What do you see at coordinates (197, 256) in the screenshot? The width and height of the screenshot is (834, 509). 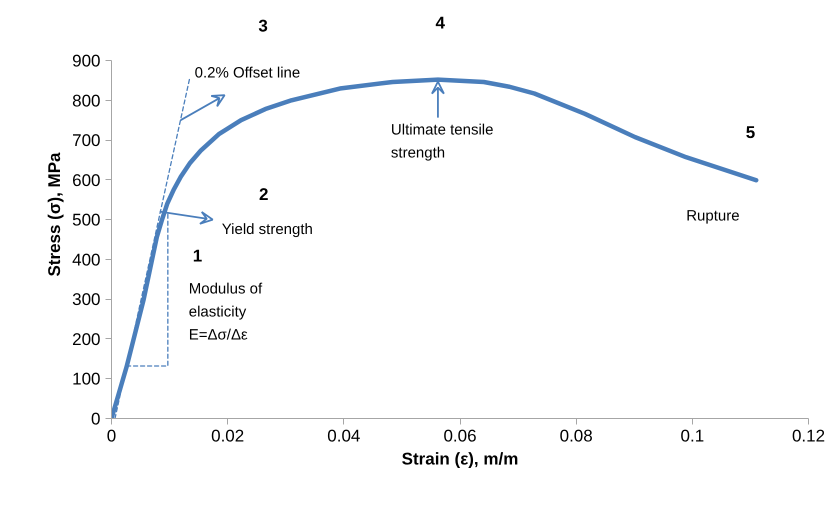 I see `annotation: 1` at bounding box center [197, 256].